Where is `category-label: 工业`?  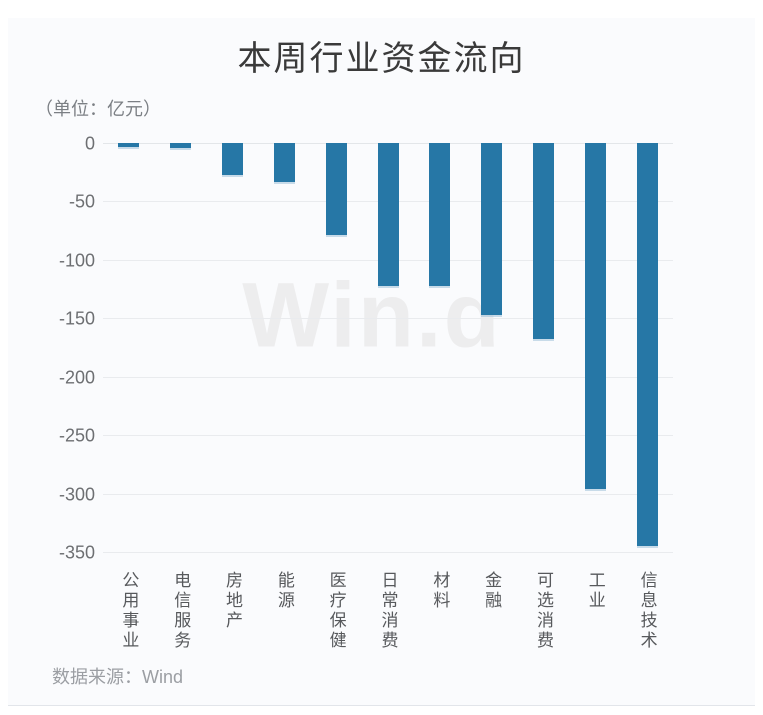 category-label: 工业 is located at coordinates (595, 591).